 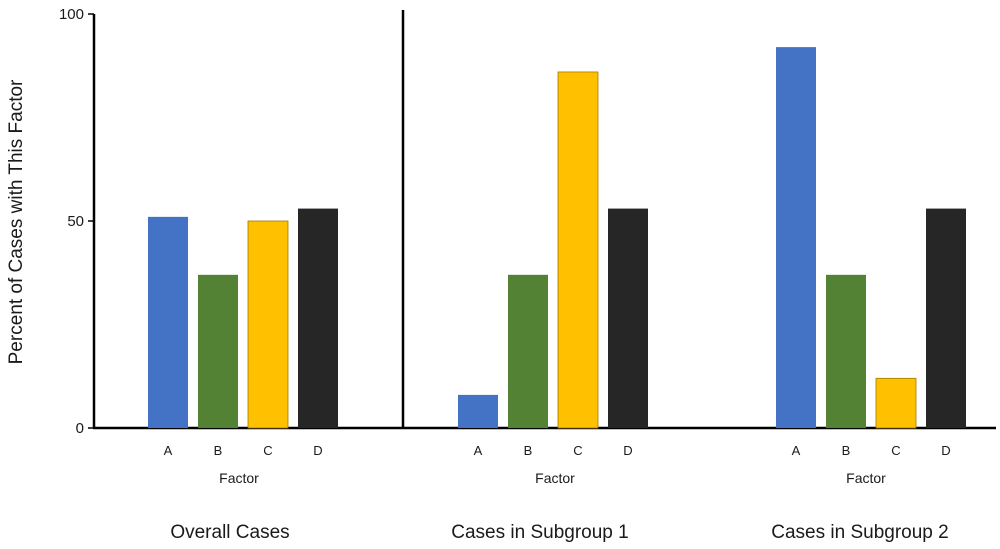 What do you see at coordinates (71, 14) in the screenshot?
I see `y-tick-label: 100` at bounding box center [71, 14].